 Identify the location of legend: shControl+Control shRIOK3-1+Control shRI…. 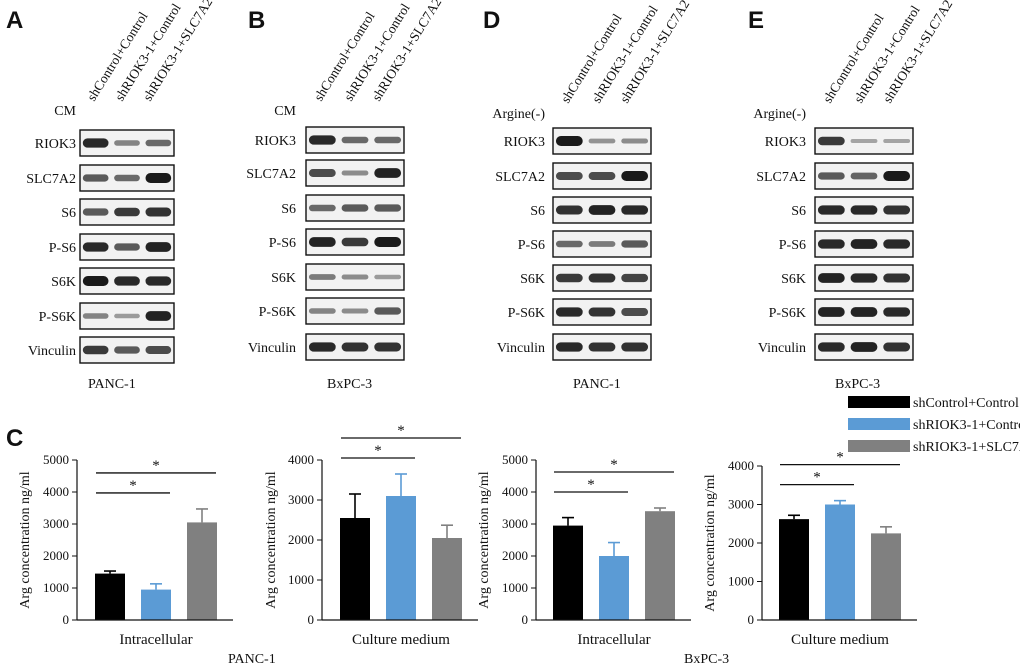
(934, 425).